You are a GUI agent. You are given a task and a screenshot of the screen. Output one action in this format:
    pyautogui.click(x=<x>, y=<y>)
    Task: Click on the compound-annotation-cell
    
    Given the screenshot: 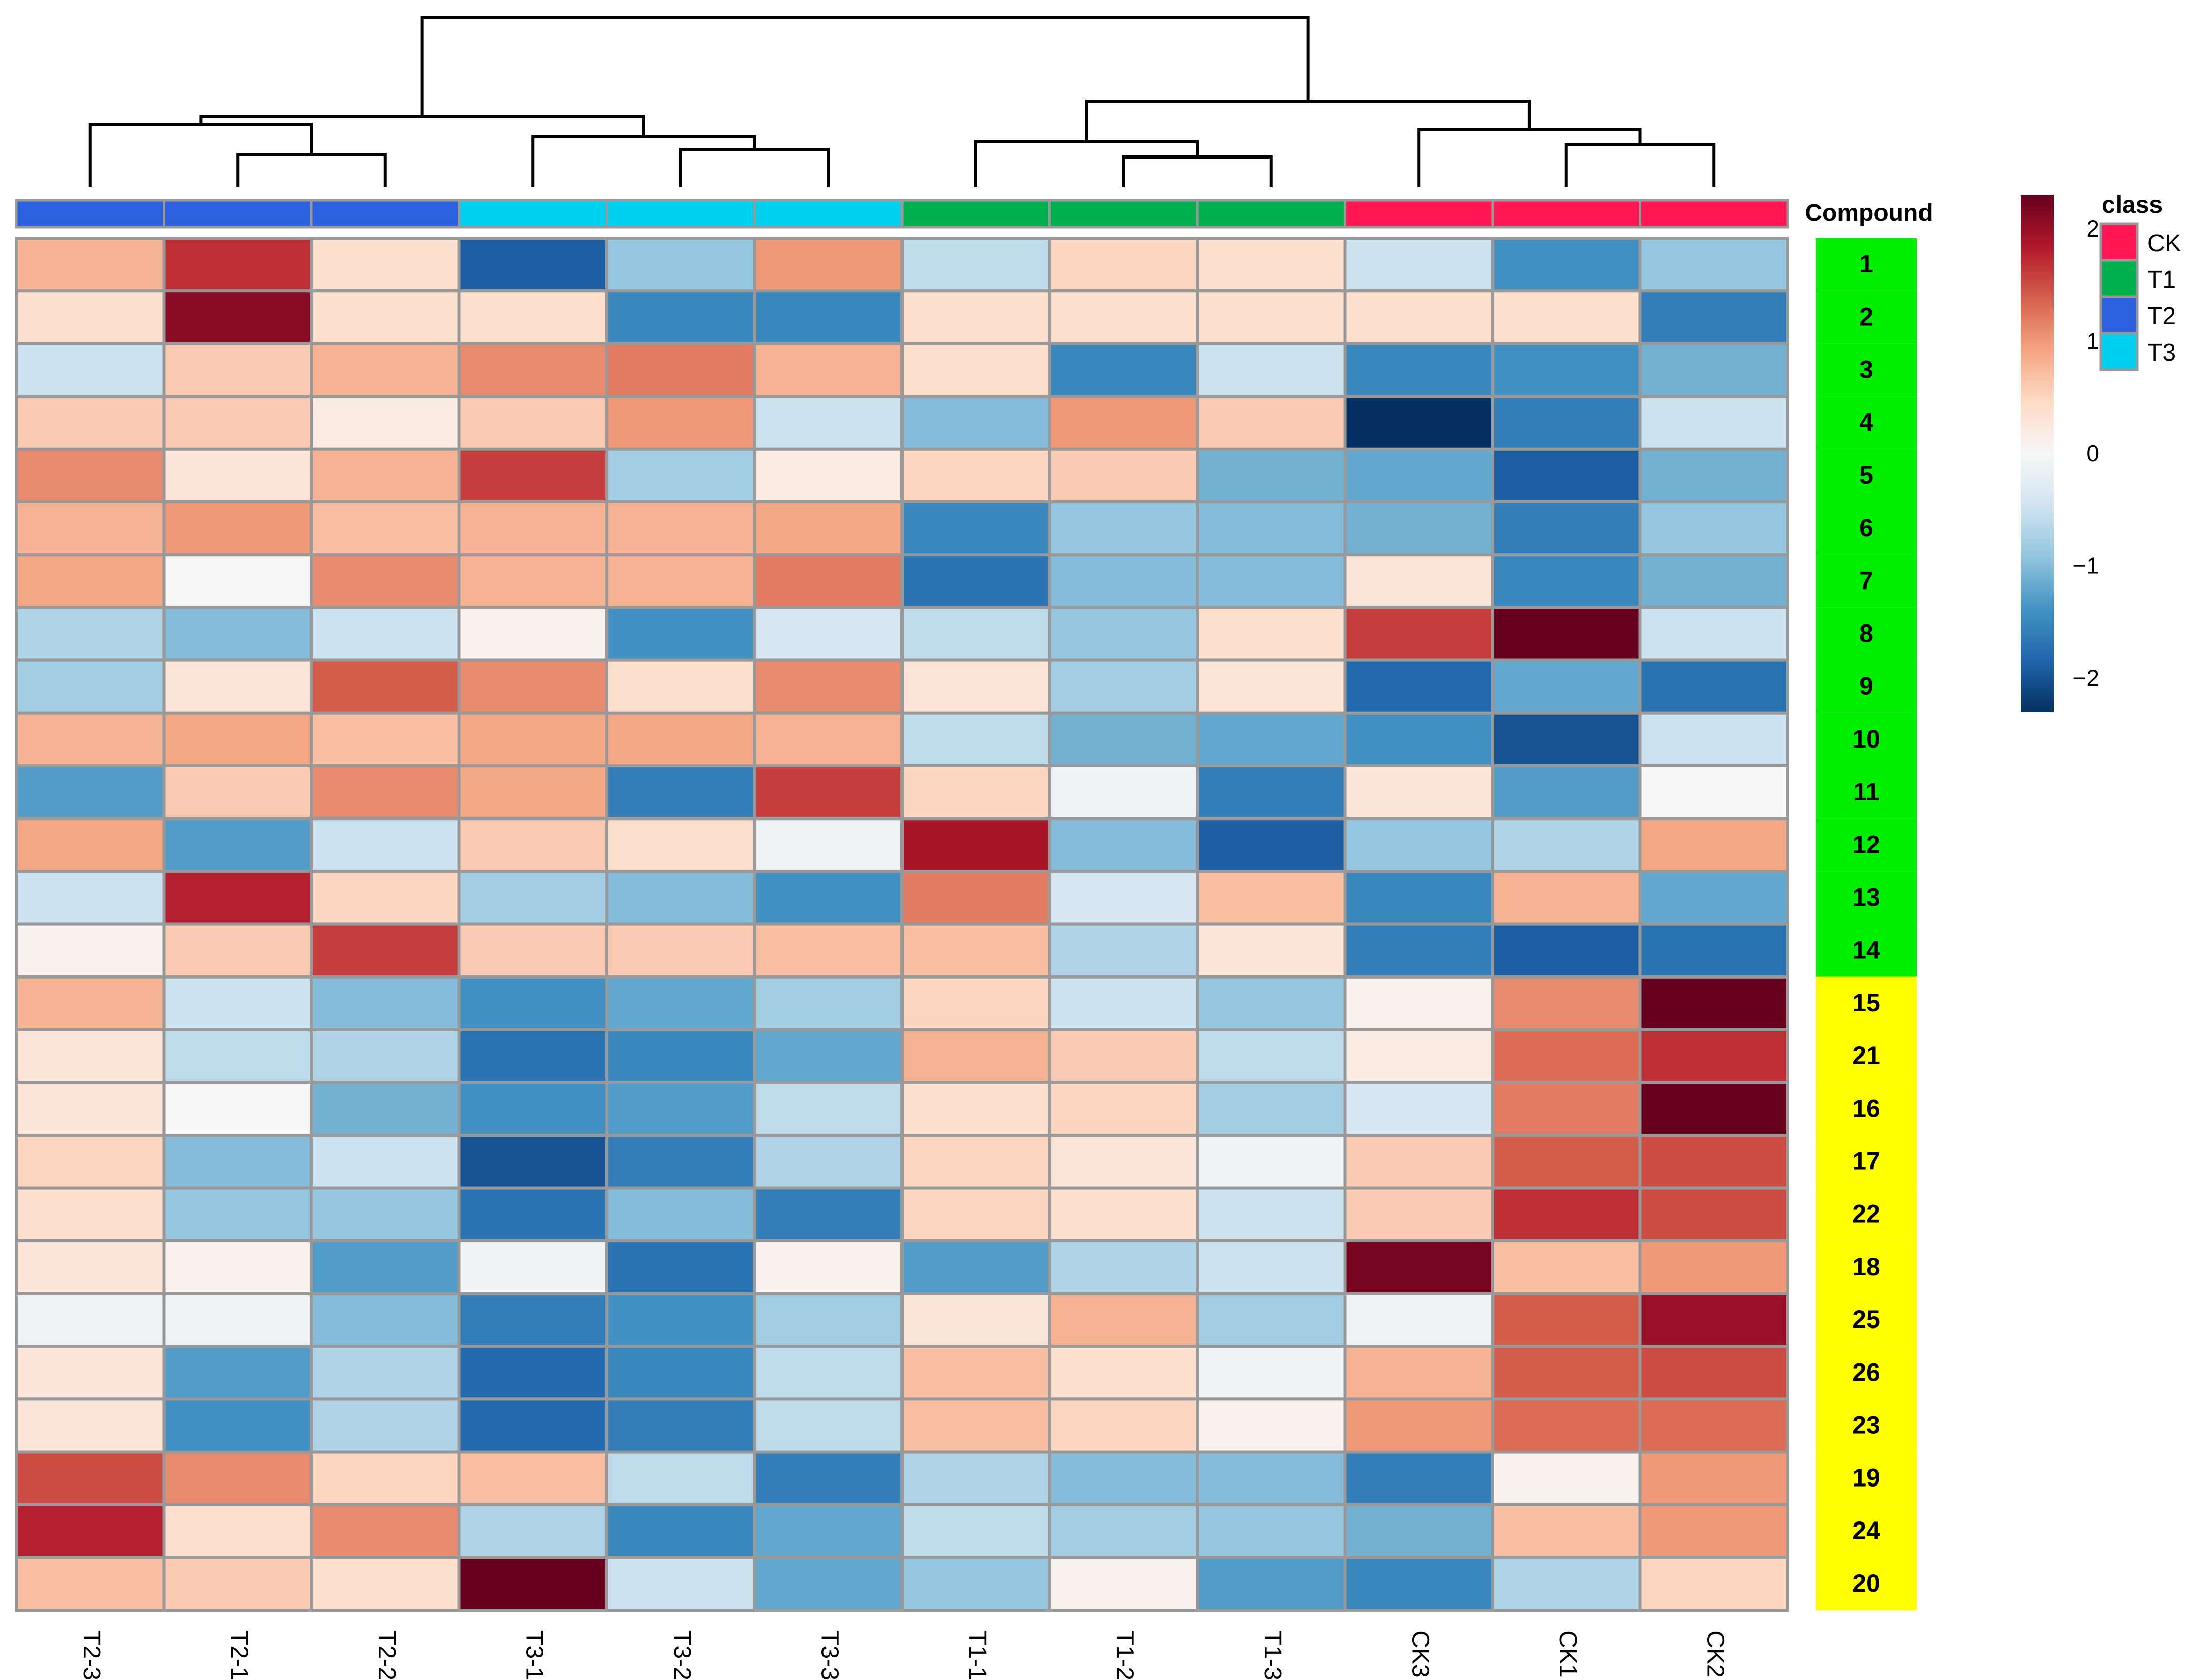 What is the action you would take?
    pyautogui.click(x=1866, y=845)
    